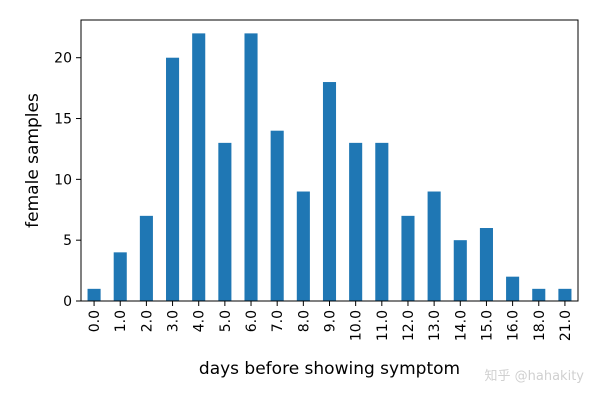 Image resolution: width=600 pixels, height=400 pixels. What do you see at coordinates (63, 59) in the screenshot?
I see `y-tick-label: 20` at bounding box center [63, 59].